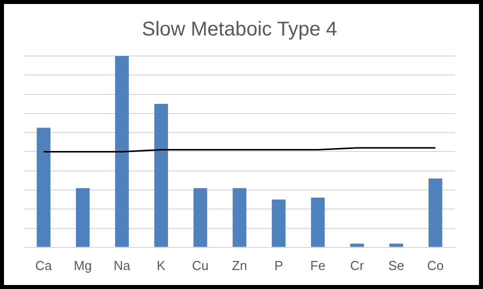 The image size is (483, 289). I want to click on x-tick-label: Mg, so click(83, 265).